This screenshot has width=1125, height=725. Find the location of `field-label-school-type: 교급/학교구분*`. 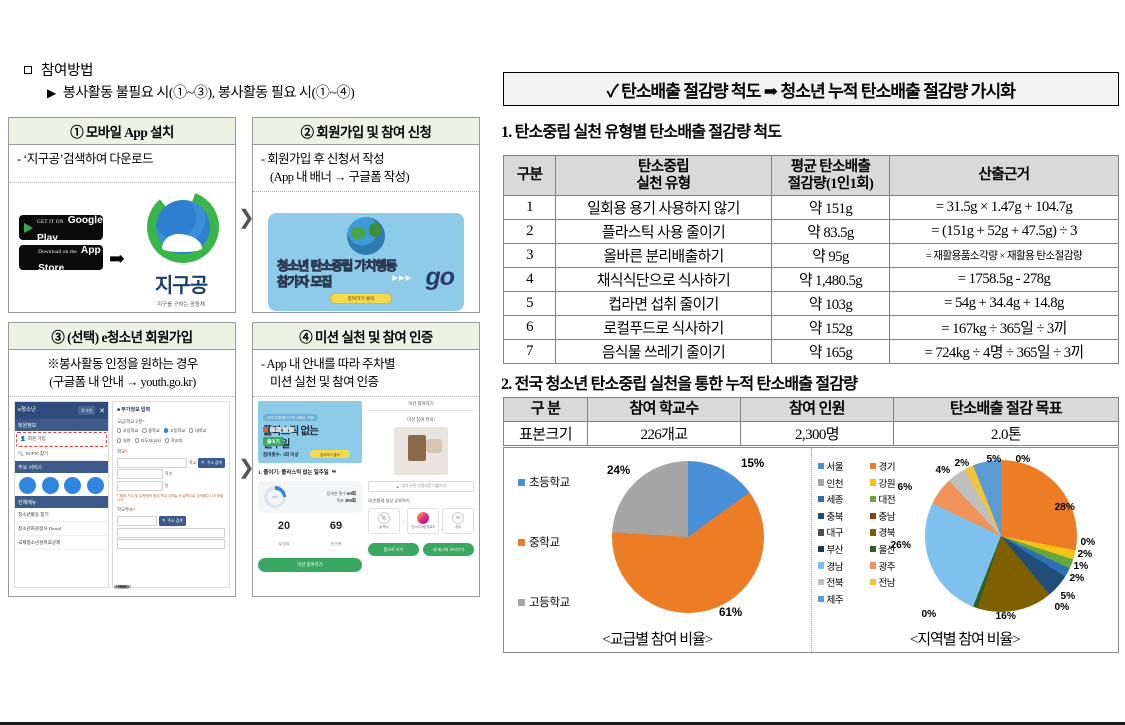

field-label-school-type: 교급/학교구분* is located at coordinates (171, 421).